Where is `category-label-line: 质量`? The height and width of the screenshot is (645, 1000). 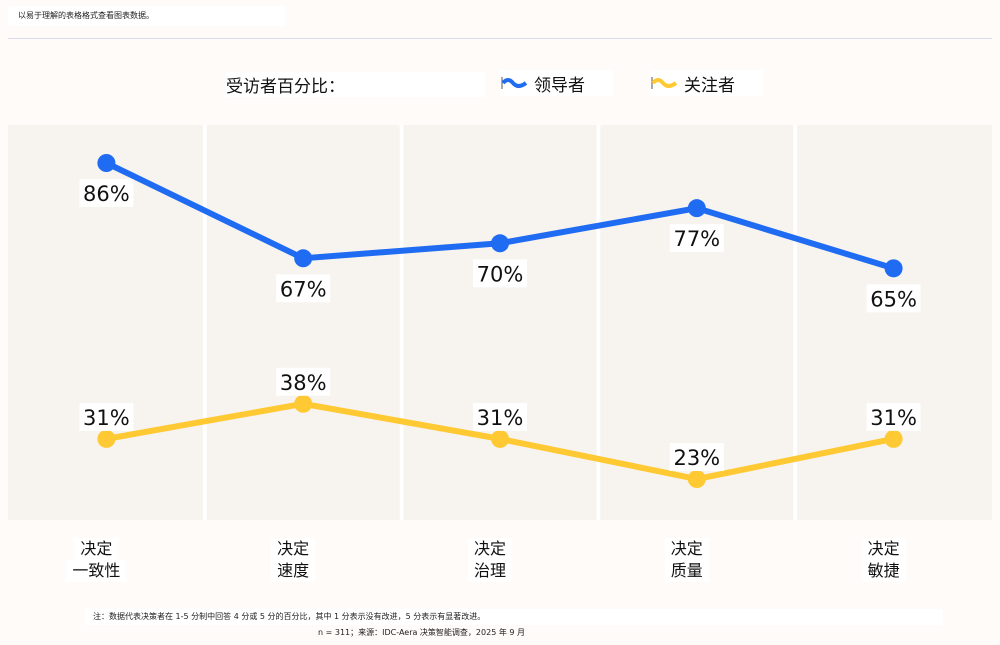
category-label-line: 质量 is located at coordinates (686, 571).